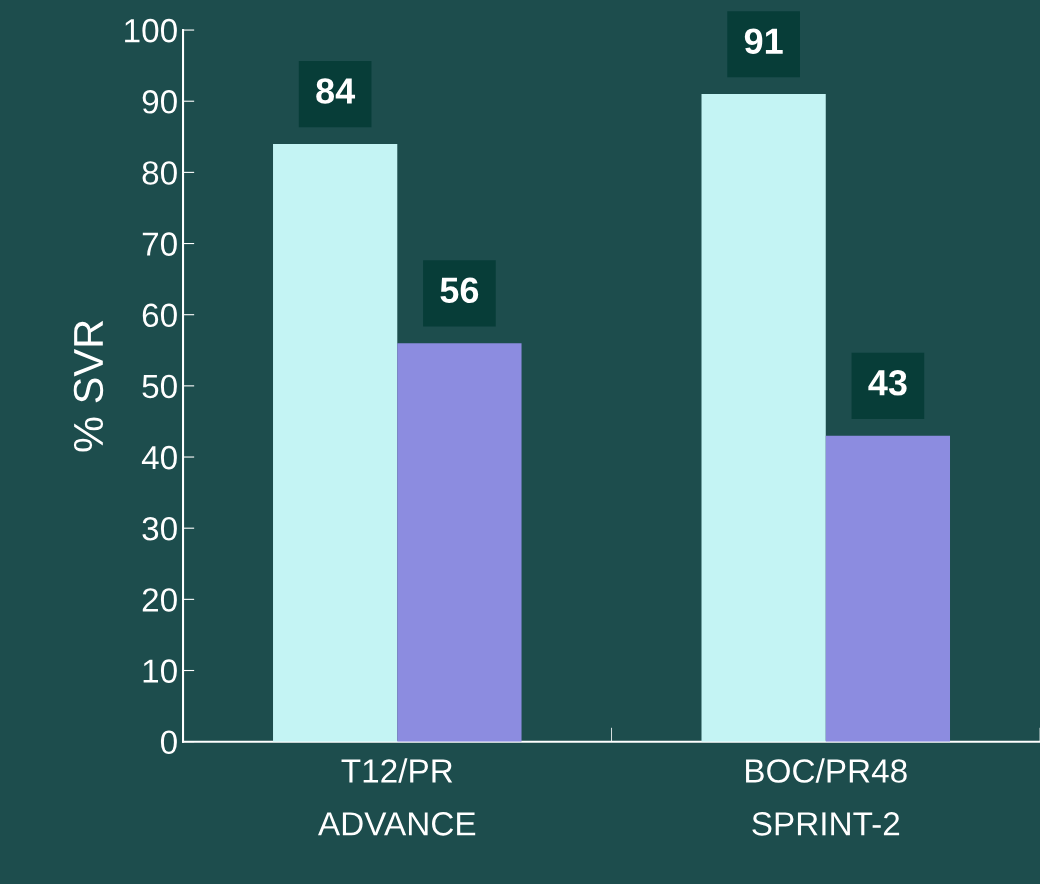 This screenshot has width=1040, height=884. Describe the element at coordinates (826, 797) in the screenshot. I see `x-tick-label: BOC/PR48 SPRINT-2` at that location.